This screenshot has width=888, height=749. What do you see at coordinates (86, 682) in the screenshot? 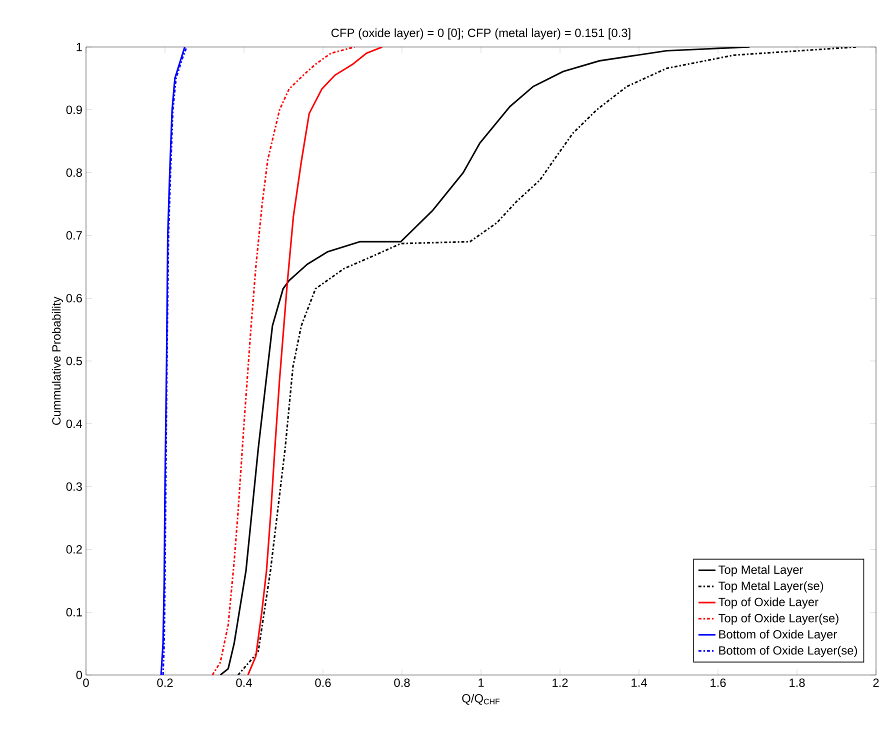
I see `x-tick-label: 0` at bounding box center [86, 682].